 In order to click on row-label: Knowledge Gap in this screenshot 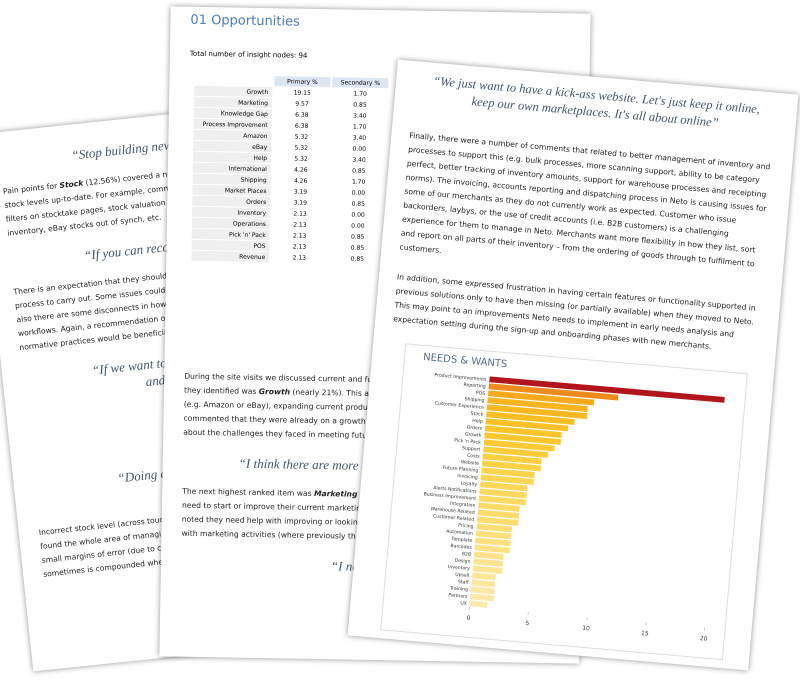, I will do `click(232, 113)`.